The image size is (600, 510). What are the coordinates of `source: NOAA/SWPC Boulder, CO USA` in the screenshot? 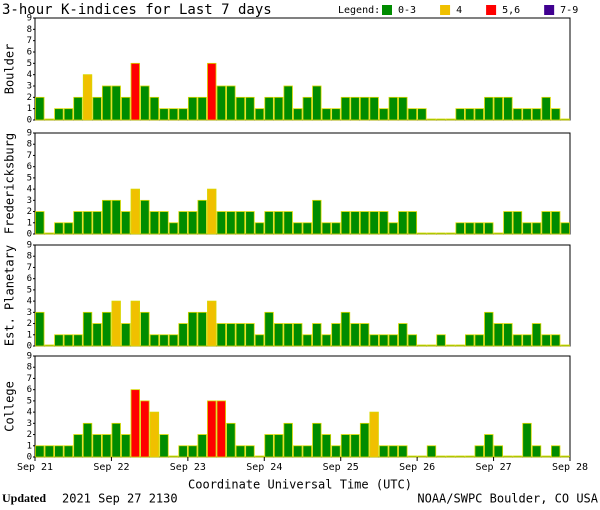 It's located at (507, 499).